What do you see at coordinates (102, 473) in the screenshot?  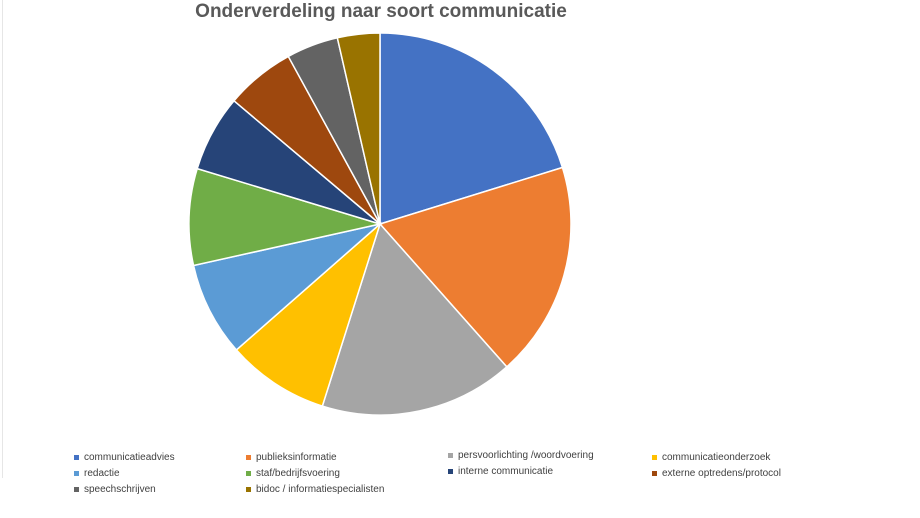 I see `legend-label: redactie` at bounding box center [102, 473].